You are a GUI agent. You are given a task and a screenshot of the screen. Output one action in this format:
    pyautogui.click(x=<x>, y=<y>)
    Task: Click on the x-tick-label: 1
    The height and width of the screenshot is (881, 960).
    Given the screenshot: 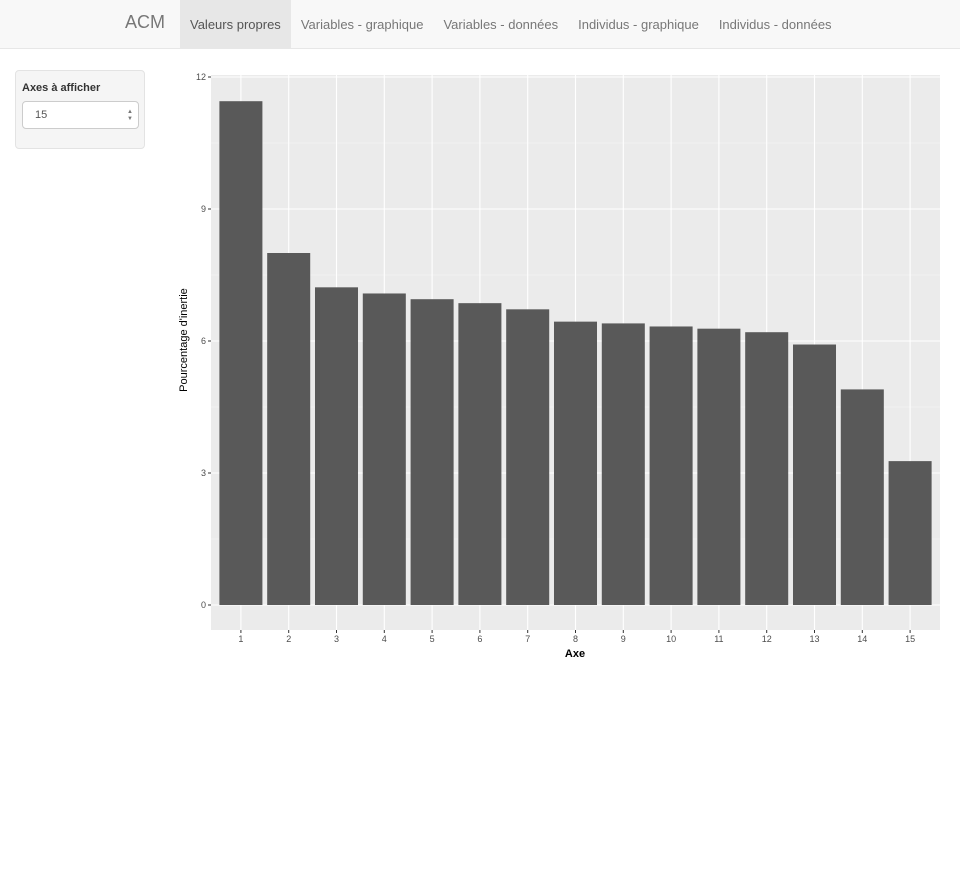 What is the action you would take?
    pyautogui.click(x=240, y=639)
    